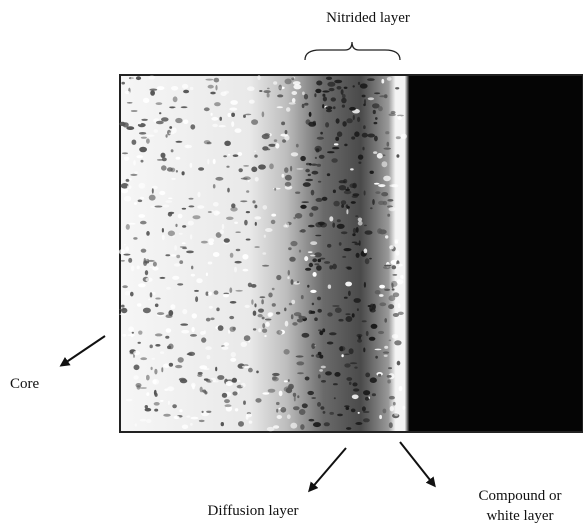  What do you see at coordinates (368, 18) in the screenshot?
I see `label: Nitrided layer` at bounding box center [368, 18].